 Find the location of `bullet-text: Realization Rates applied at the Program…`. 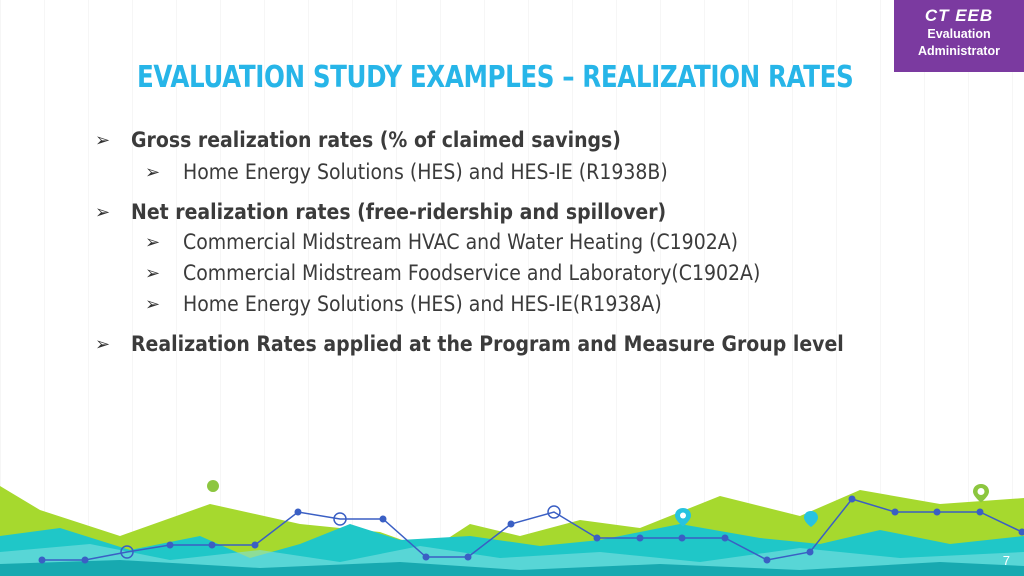

bullet-text: Realization Rates applied at the Program… is located at coordinates (487, 344).